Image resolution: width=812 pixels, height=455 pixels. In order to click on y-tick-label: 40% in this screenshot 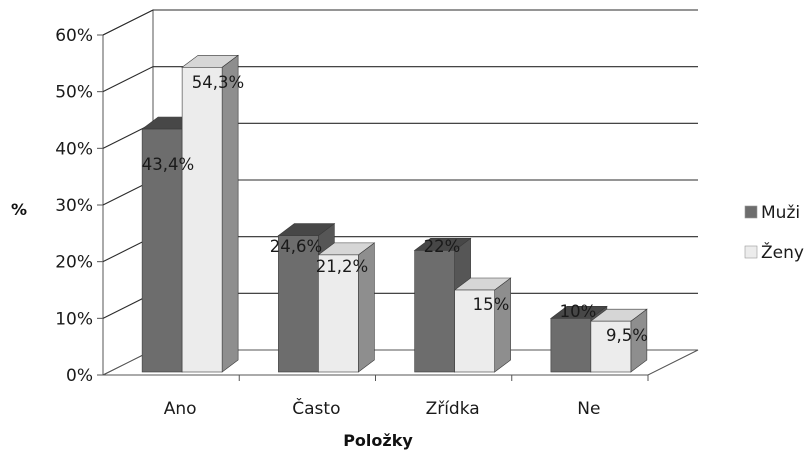, I will do `click(74, 149)`.